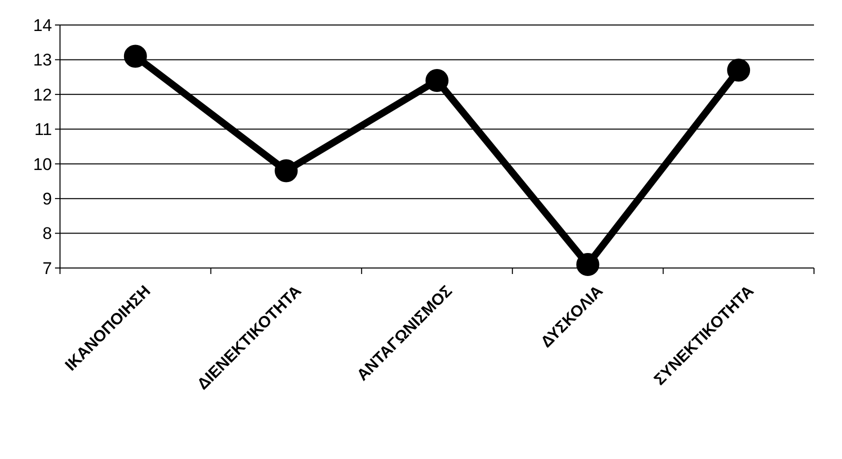  Describe the element at coordinates (47, 234) in the screenshot. I see `y-tick-label: 8` at that location.